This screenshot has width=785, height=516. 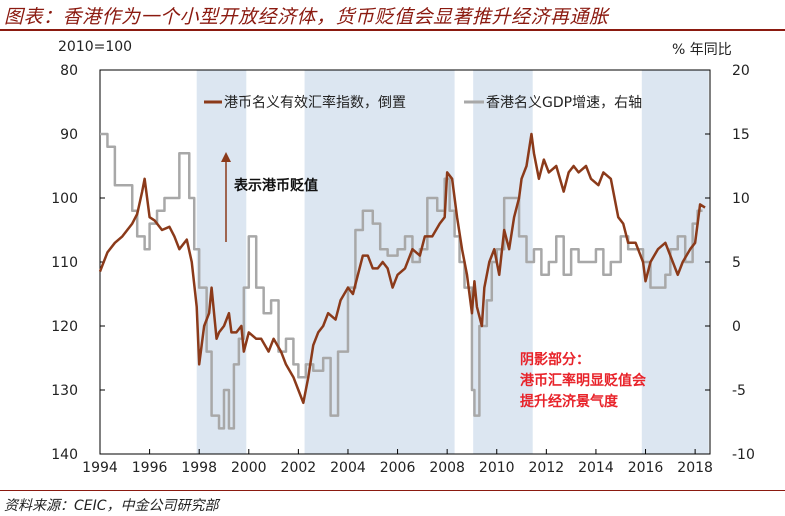 I want to click on shade-note-line-3: 提升经济景气度, so click(x=569, y=401).